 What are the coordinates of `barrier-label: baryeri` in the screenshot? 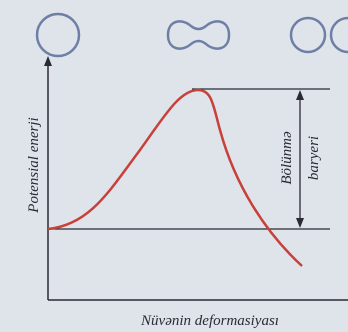 It's located at (314, 158).